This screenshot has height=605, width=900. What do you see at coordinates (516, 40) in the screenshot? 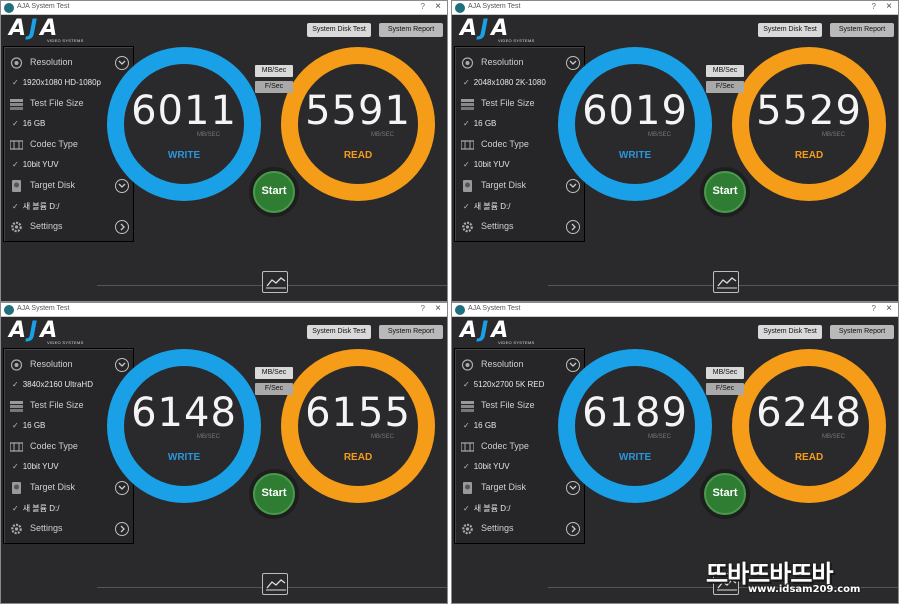
I see `logo-subtitle: VIDEO SYSTEMS` at bounding box center [516, 40].